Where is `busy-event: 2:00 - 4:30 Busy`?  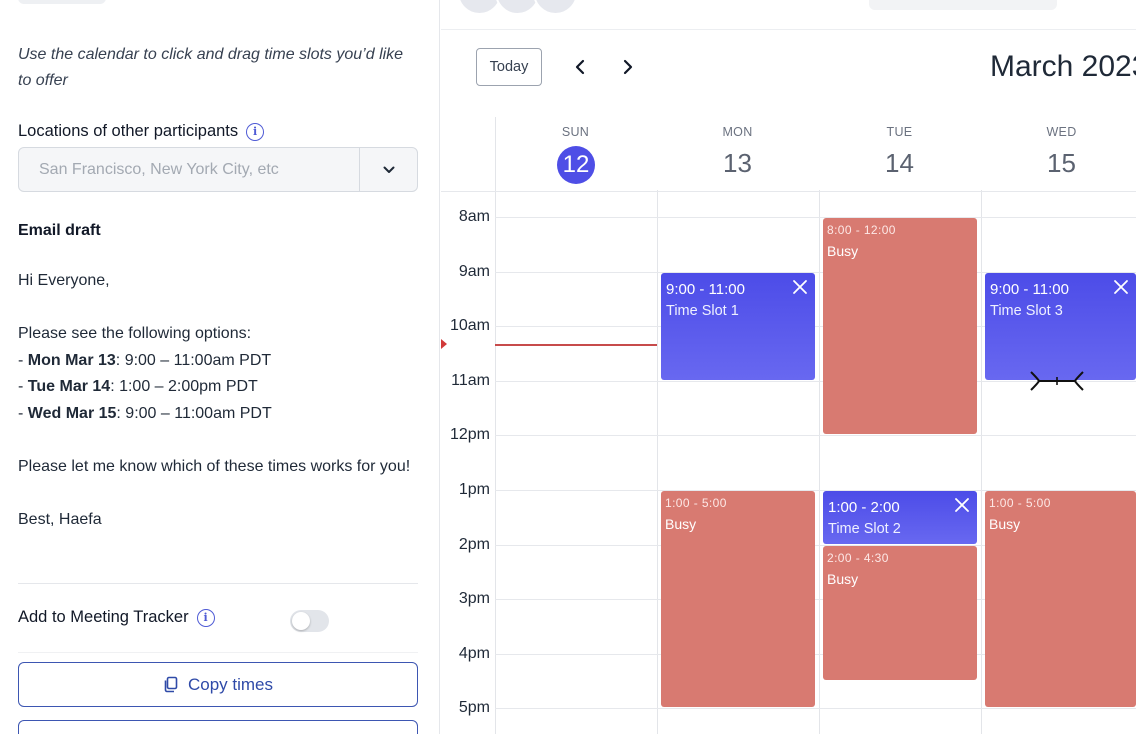 busy-event: 2:00 - 4:30 Busy is located at coordinates (900, 613).